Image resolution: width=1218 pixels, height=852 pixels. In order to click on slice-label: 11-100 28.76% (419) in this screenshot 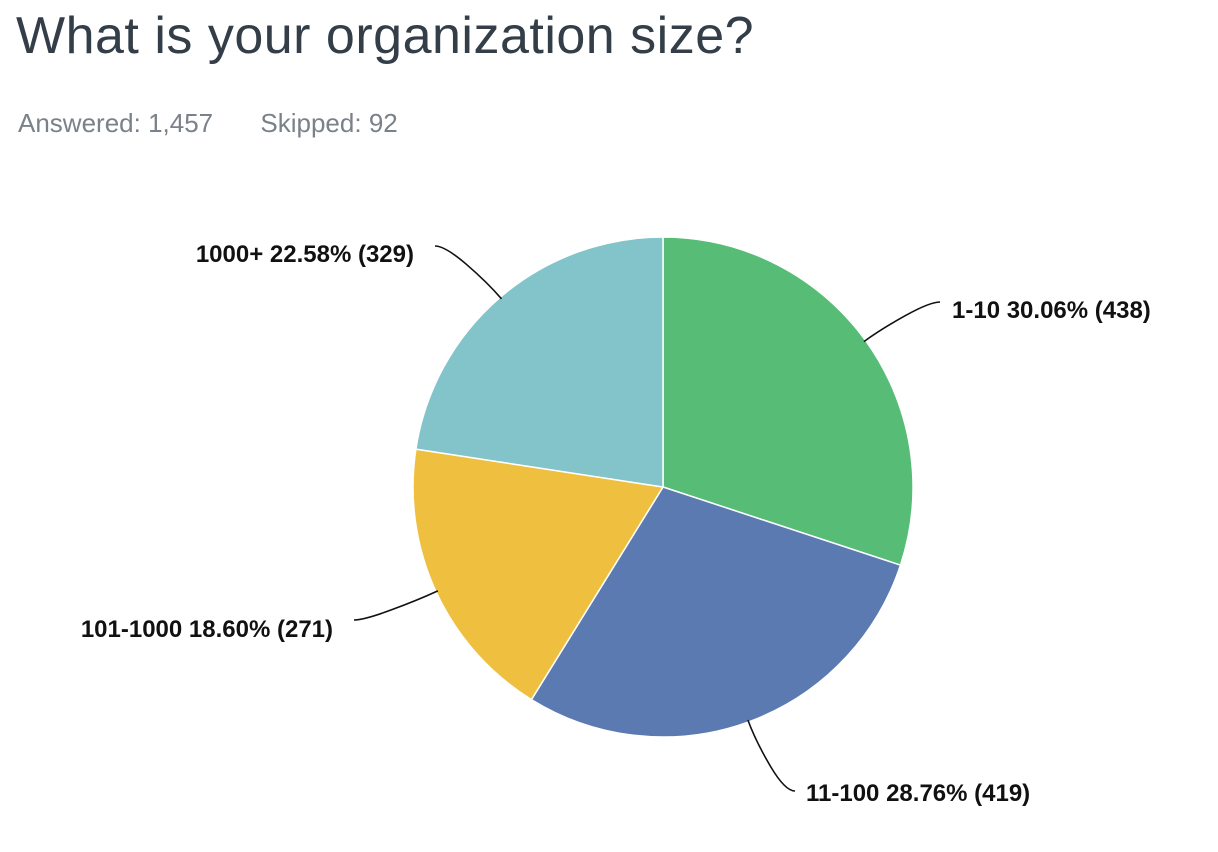, I will do `click(918, 793)`.